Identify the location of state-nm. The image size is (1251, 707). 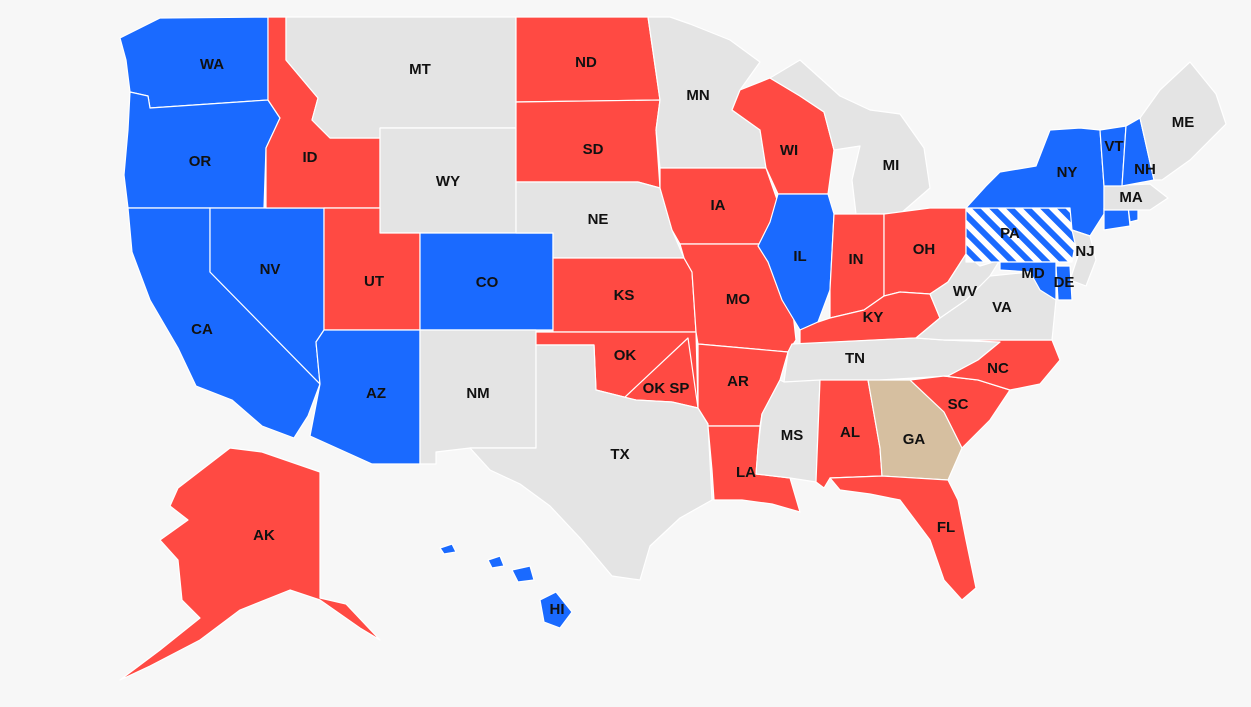
(478, 397).